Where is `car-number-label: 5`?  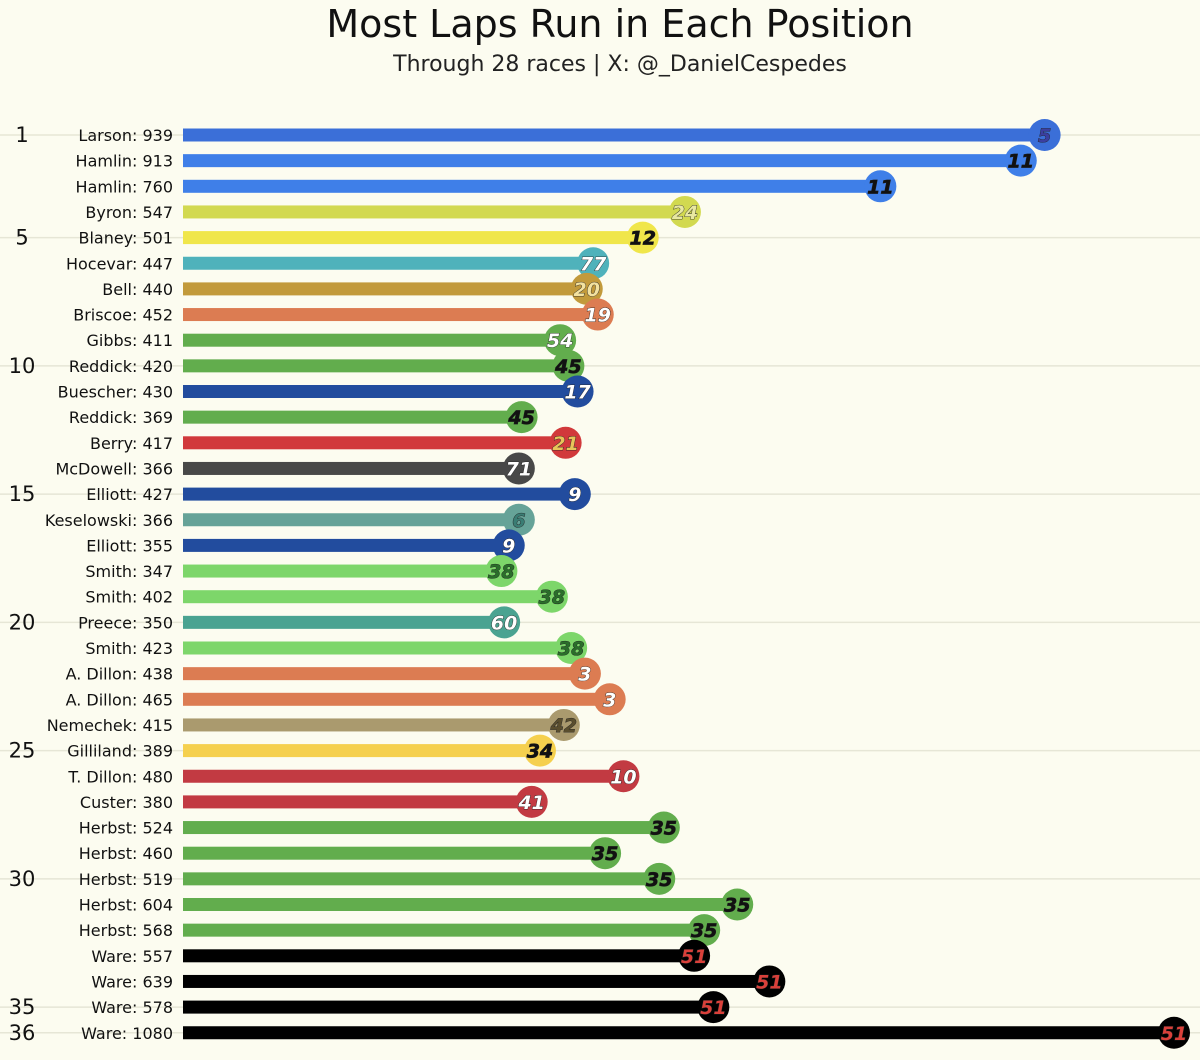
car-number-label: 5 is located at coordinates (1044, 136).